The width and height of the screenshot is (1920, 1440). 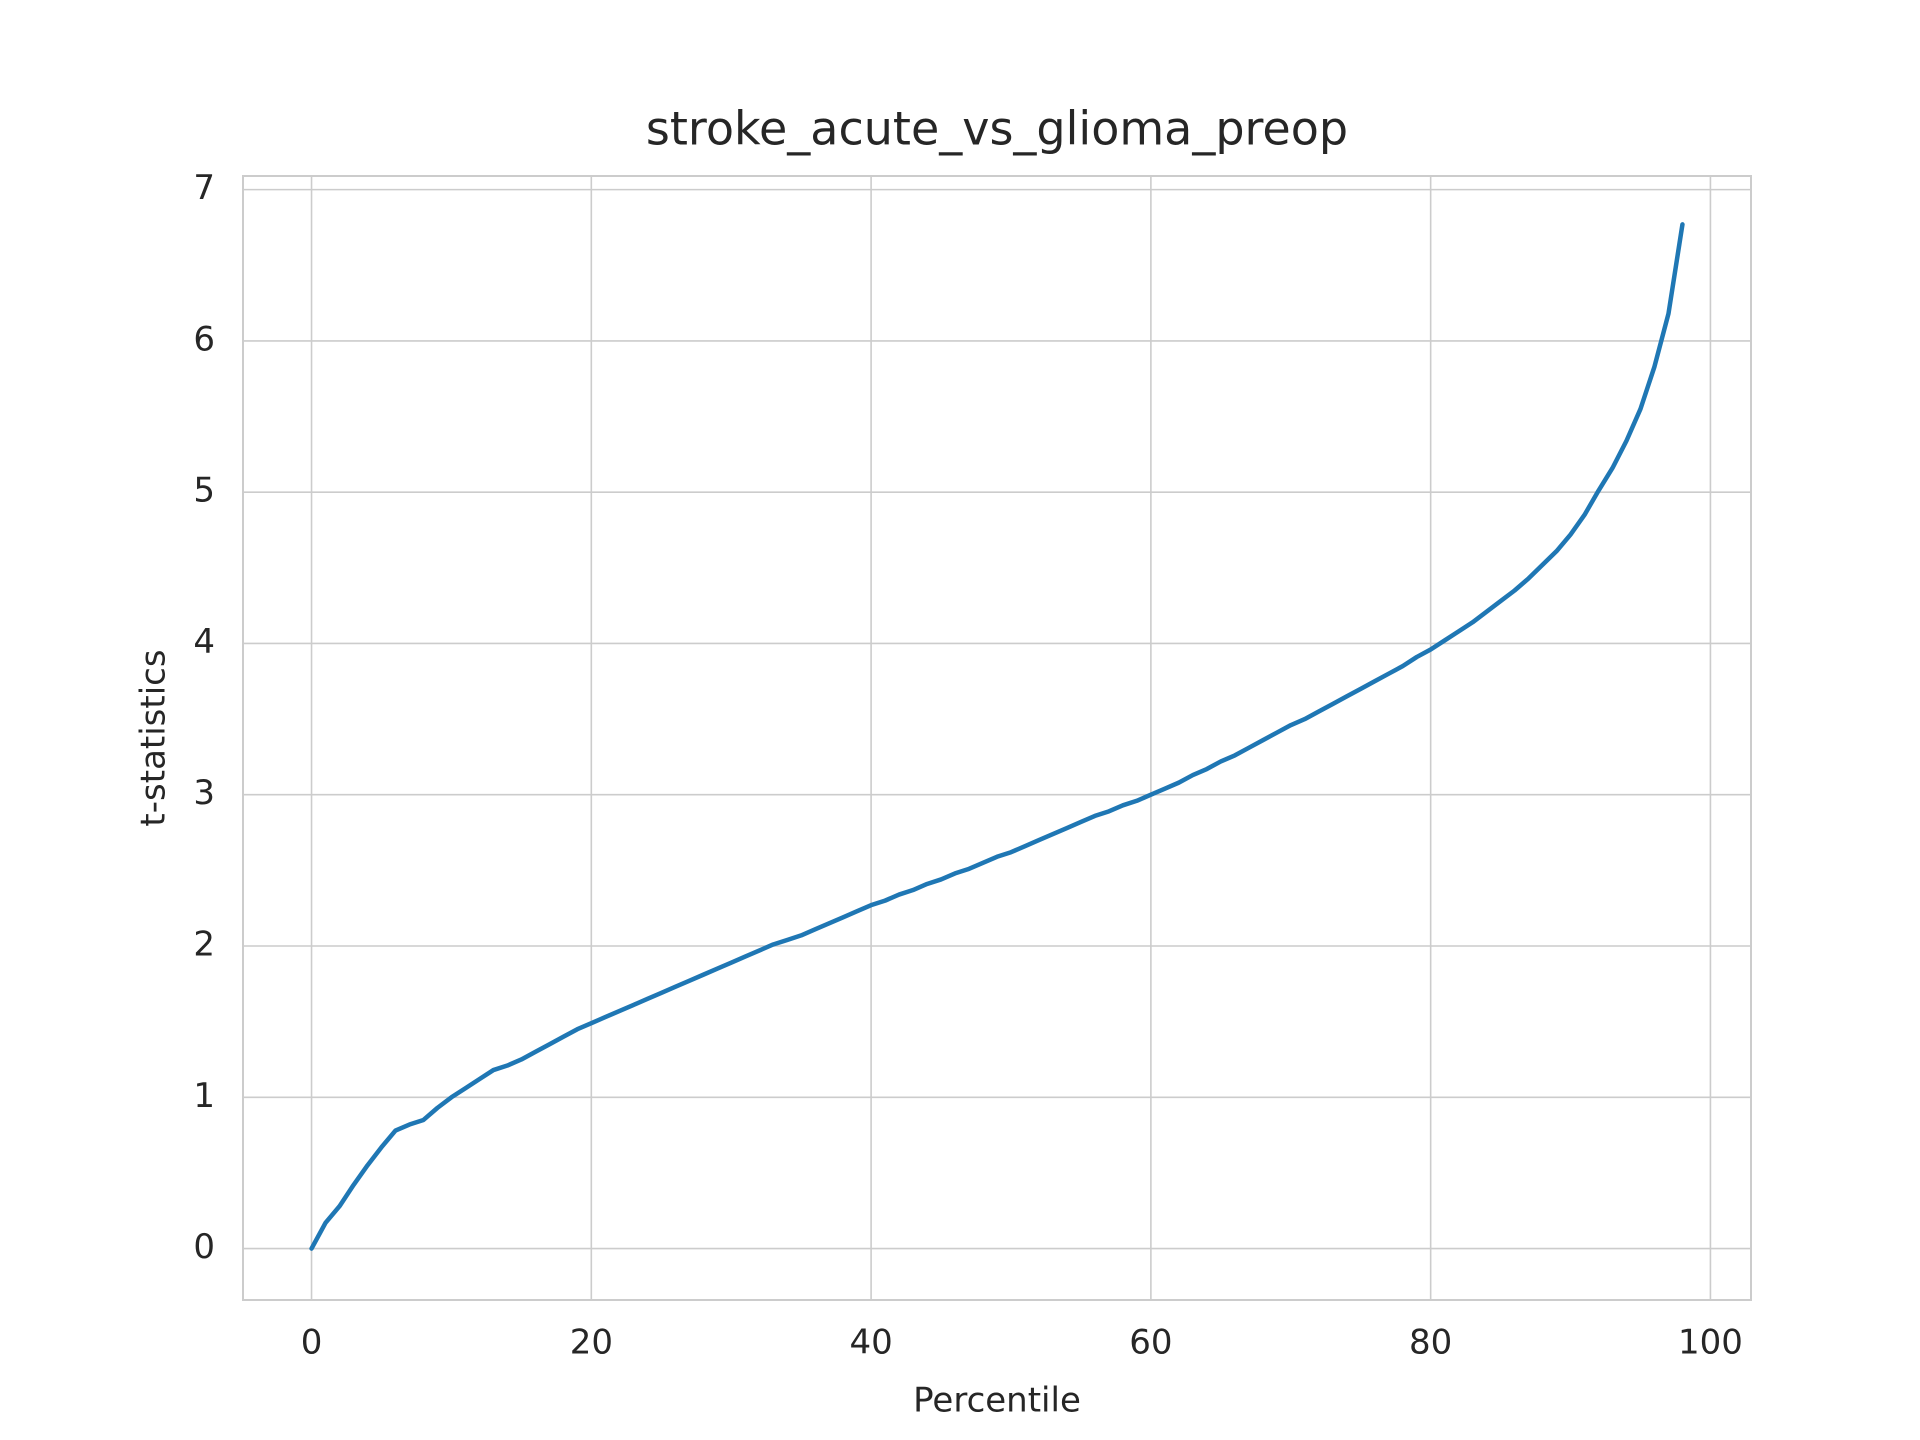 I want to click on chart-title: stroke_acute_vs_glioma_preop, so click(x=997, y=129).